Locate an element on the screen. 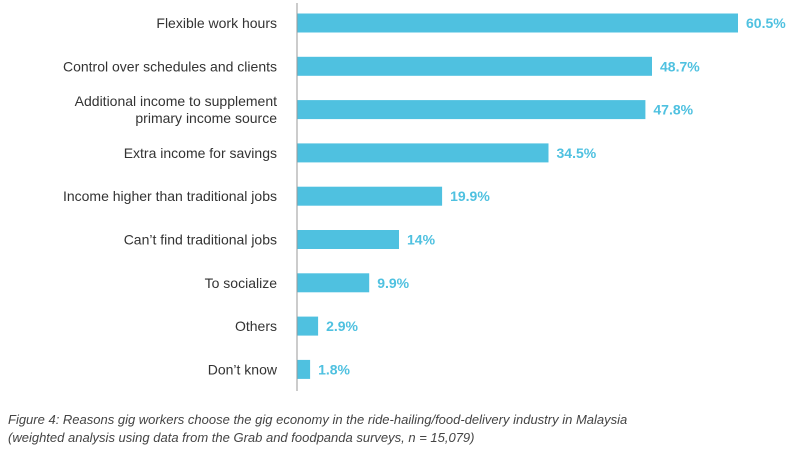  category-label: Don’t know is located at coordinates (243, 369).